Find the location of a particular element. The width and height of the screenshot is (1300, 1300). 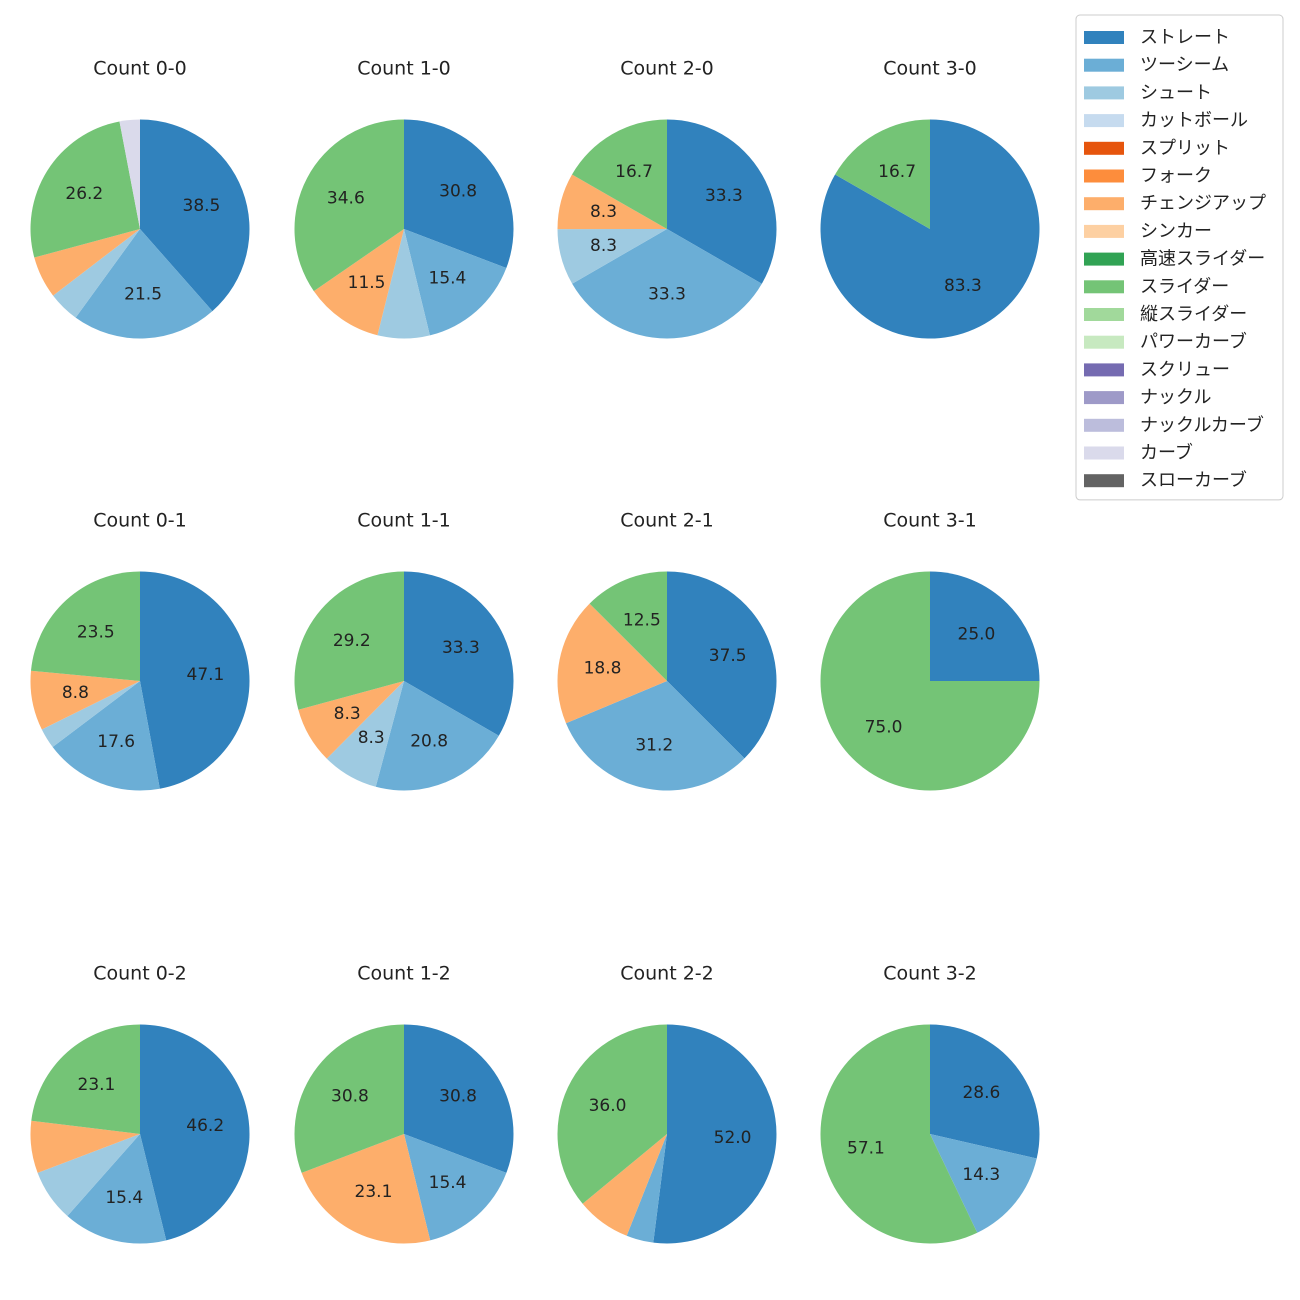

pie-title: Count 2-0 is located at coordinates (667, 69).